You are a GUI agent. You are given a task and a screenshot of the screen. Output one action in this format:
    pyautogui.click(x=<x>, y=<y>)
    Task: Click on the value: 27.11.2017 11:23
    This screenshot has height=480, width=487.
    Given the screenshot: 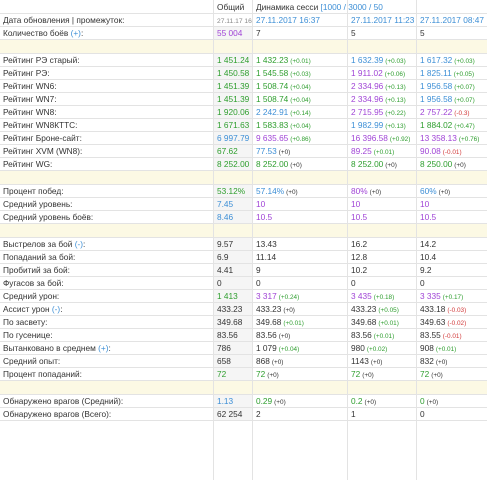 What is the action you would take?
    pyautogui.click(x=383, y=20)
    